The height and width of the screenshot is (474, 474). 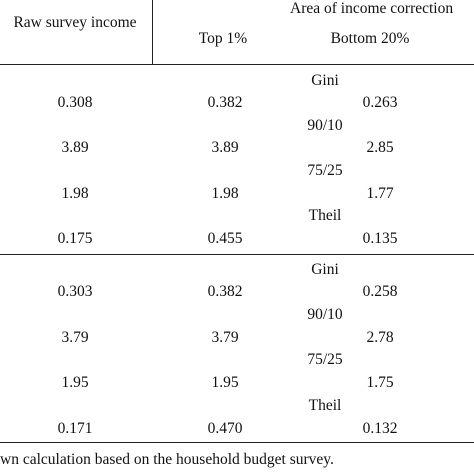 What do you see at coordinates (225, 382) in the screenshot?
I see `table-cell-top: 1.95` at bounding box center [225, 382].